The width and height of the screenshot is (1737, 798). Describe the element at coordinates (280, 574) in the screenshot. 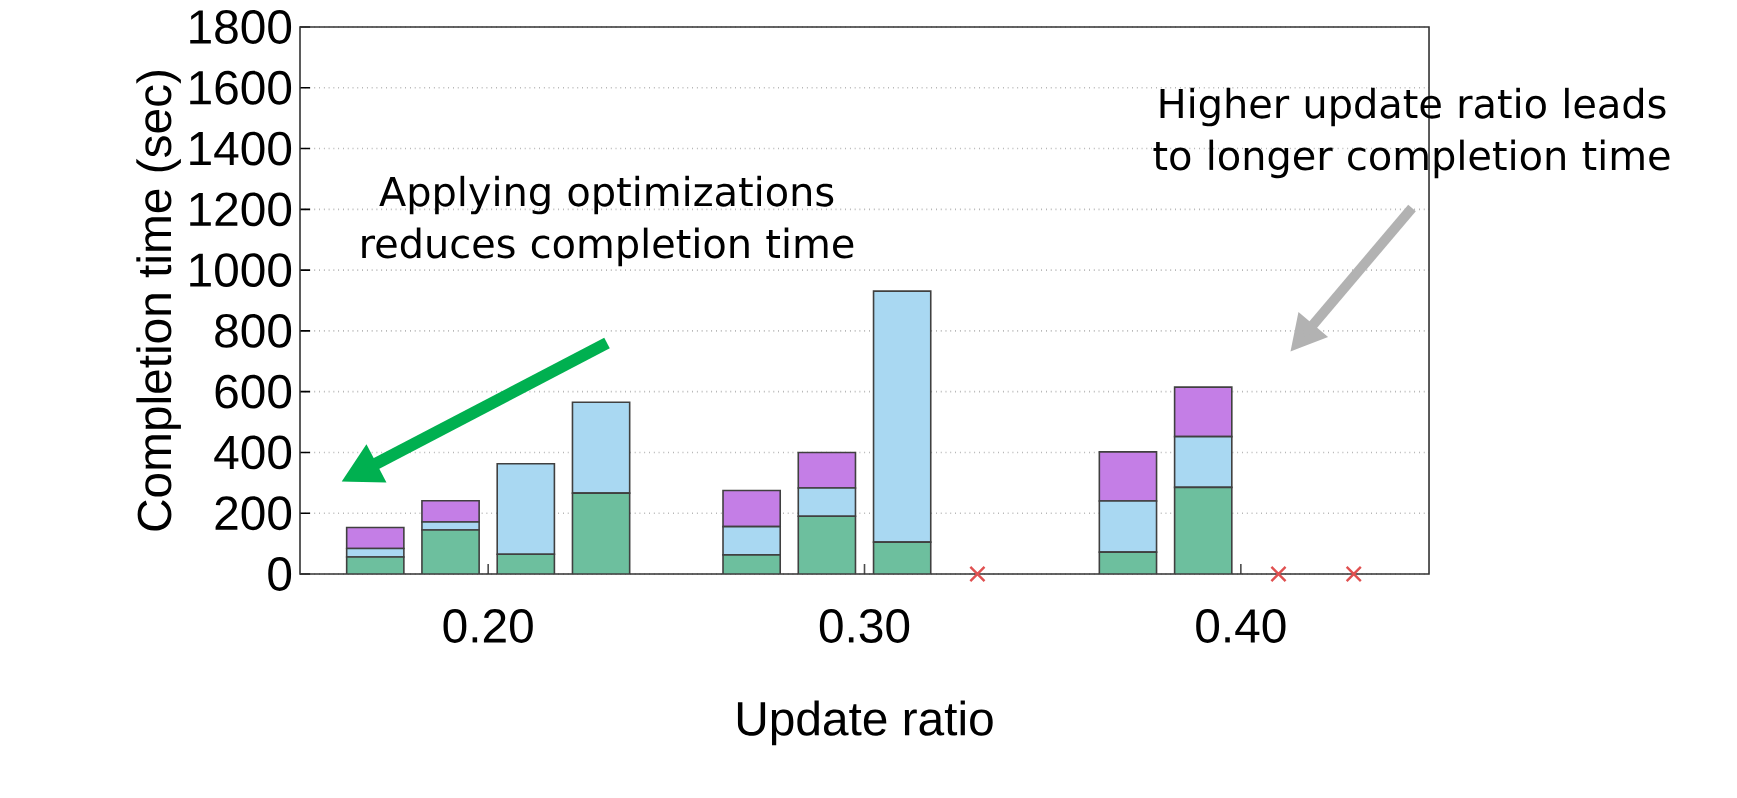

I see `y-tick-label: 0` at that location.